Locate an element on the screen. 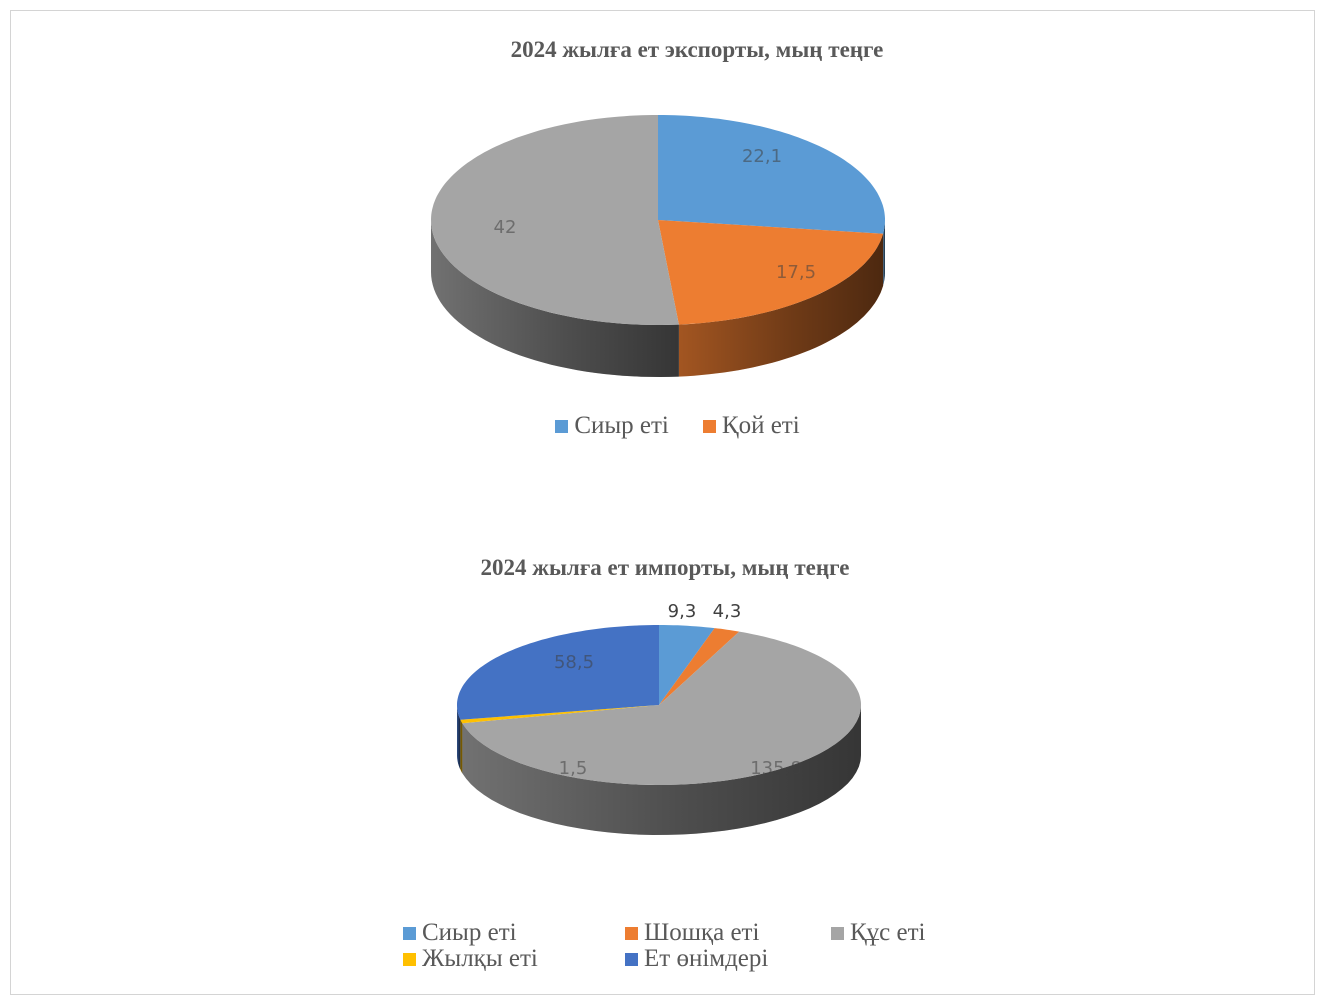 Image resolution: width=1325 pixels, height=997 pixels. slice-mutton is located at coordinates (771, 272).